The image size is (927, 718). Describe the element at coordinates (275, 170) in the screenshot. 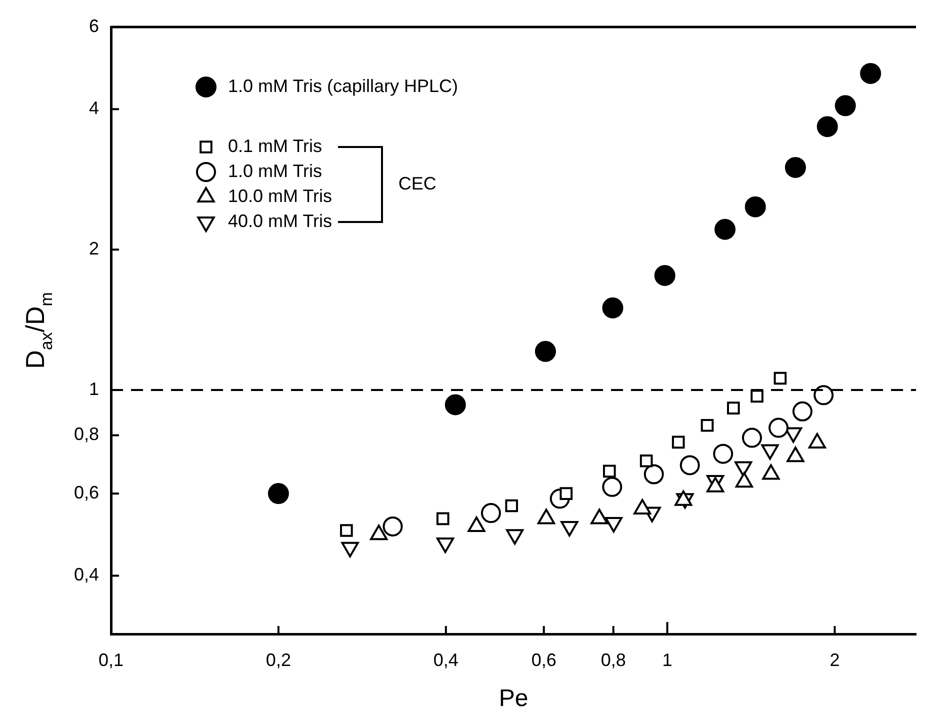

I see `legend-label: 1.0 mM Tris` at that location.